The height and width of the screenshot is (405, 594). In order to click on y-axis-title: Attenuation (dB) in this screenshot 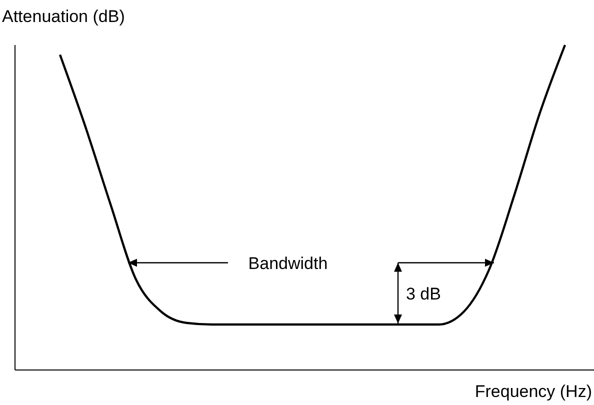, I will do `click(63, 16)`.